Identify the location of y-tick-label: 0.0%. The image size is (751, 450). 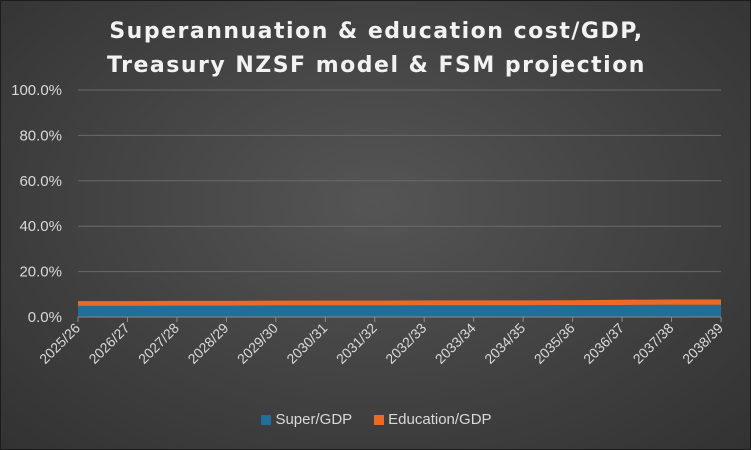
(45, 317).